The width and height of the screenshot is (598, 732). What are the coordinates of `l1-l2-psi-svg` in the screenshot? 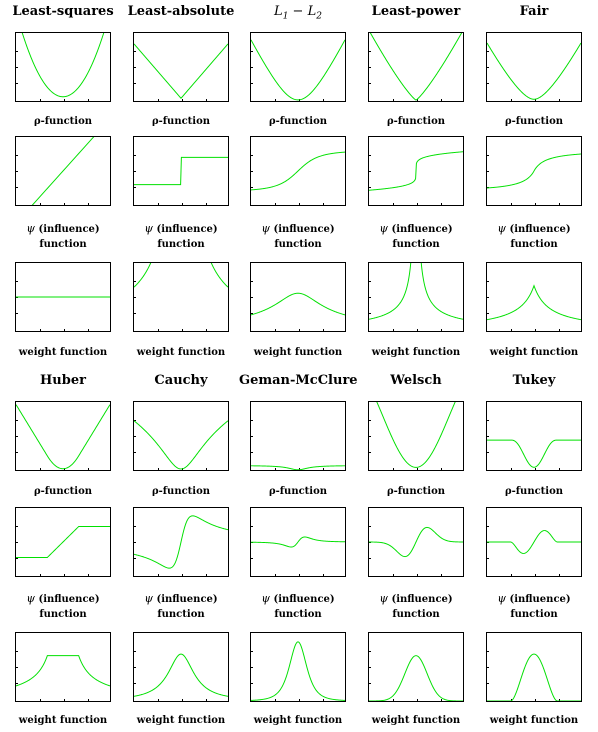 It's located at (298, 171).